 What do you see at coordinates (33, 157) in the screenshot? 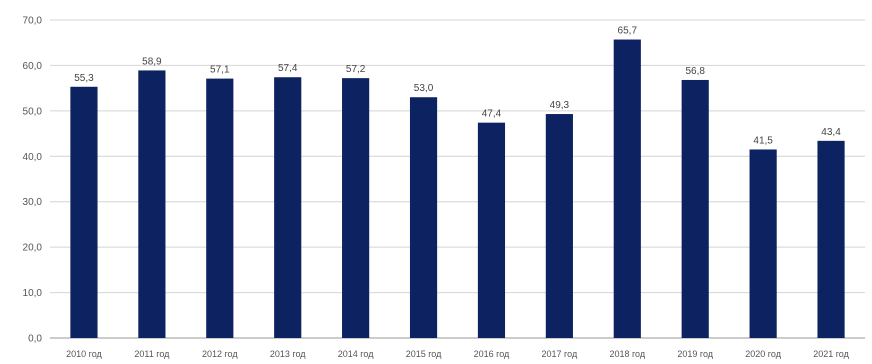
I see `y-tick-label: 40,0` at bounding box center [33, 157].